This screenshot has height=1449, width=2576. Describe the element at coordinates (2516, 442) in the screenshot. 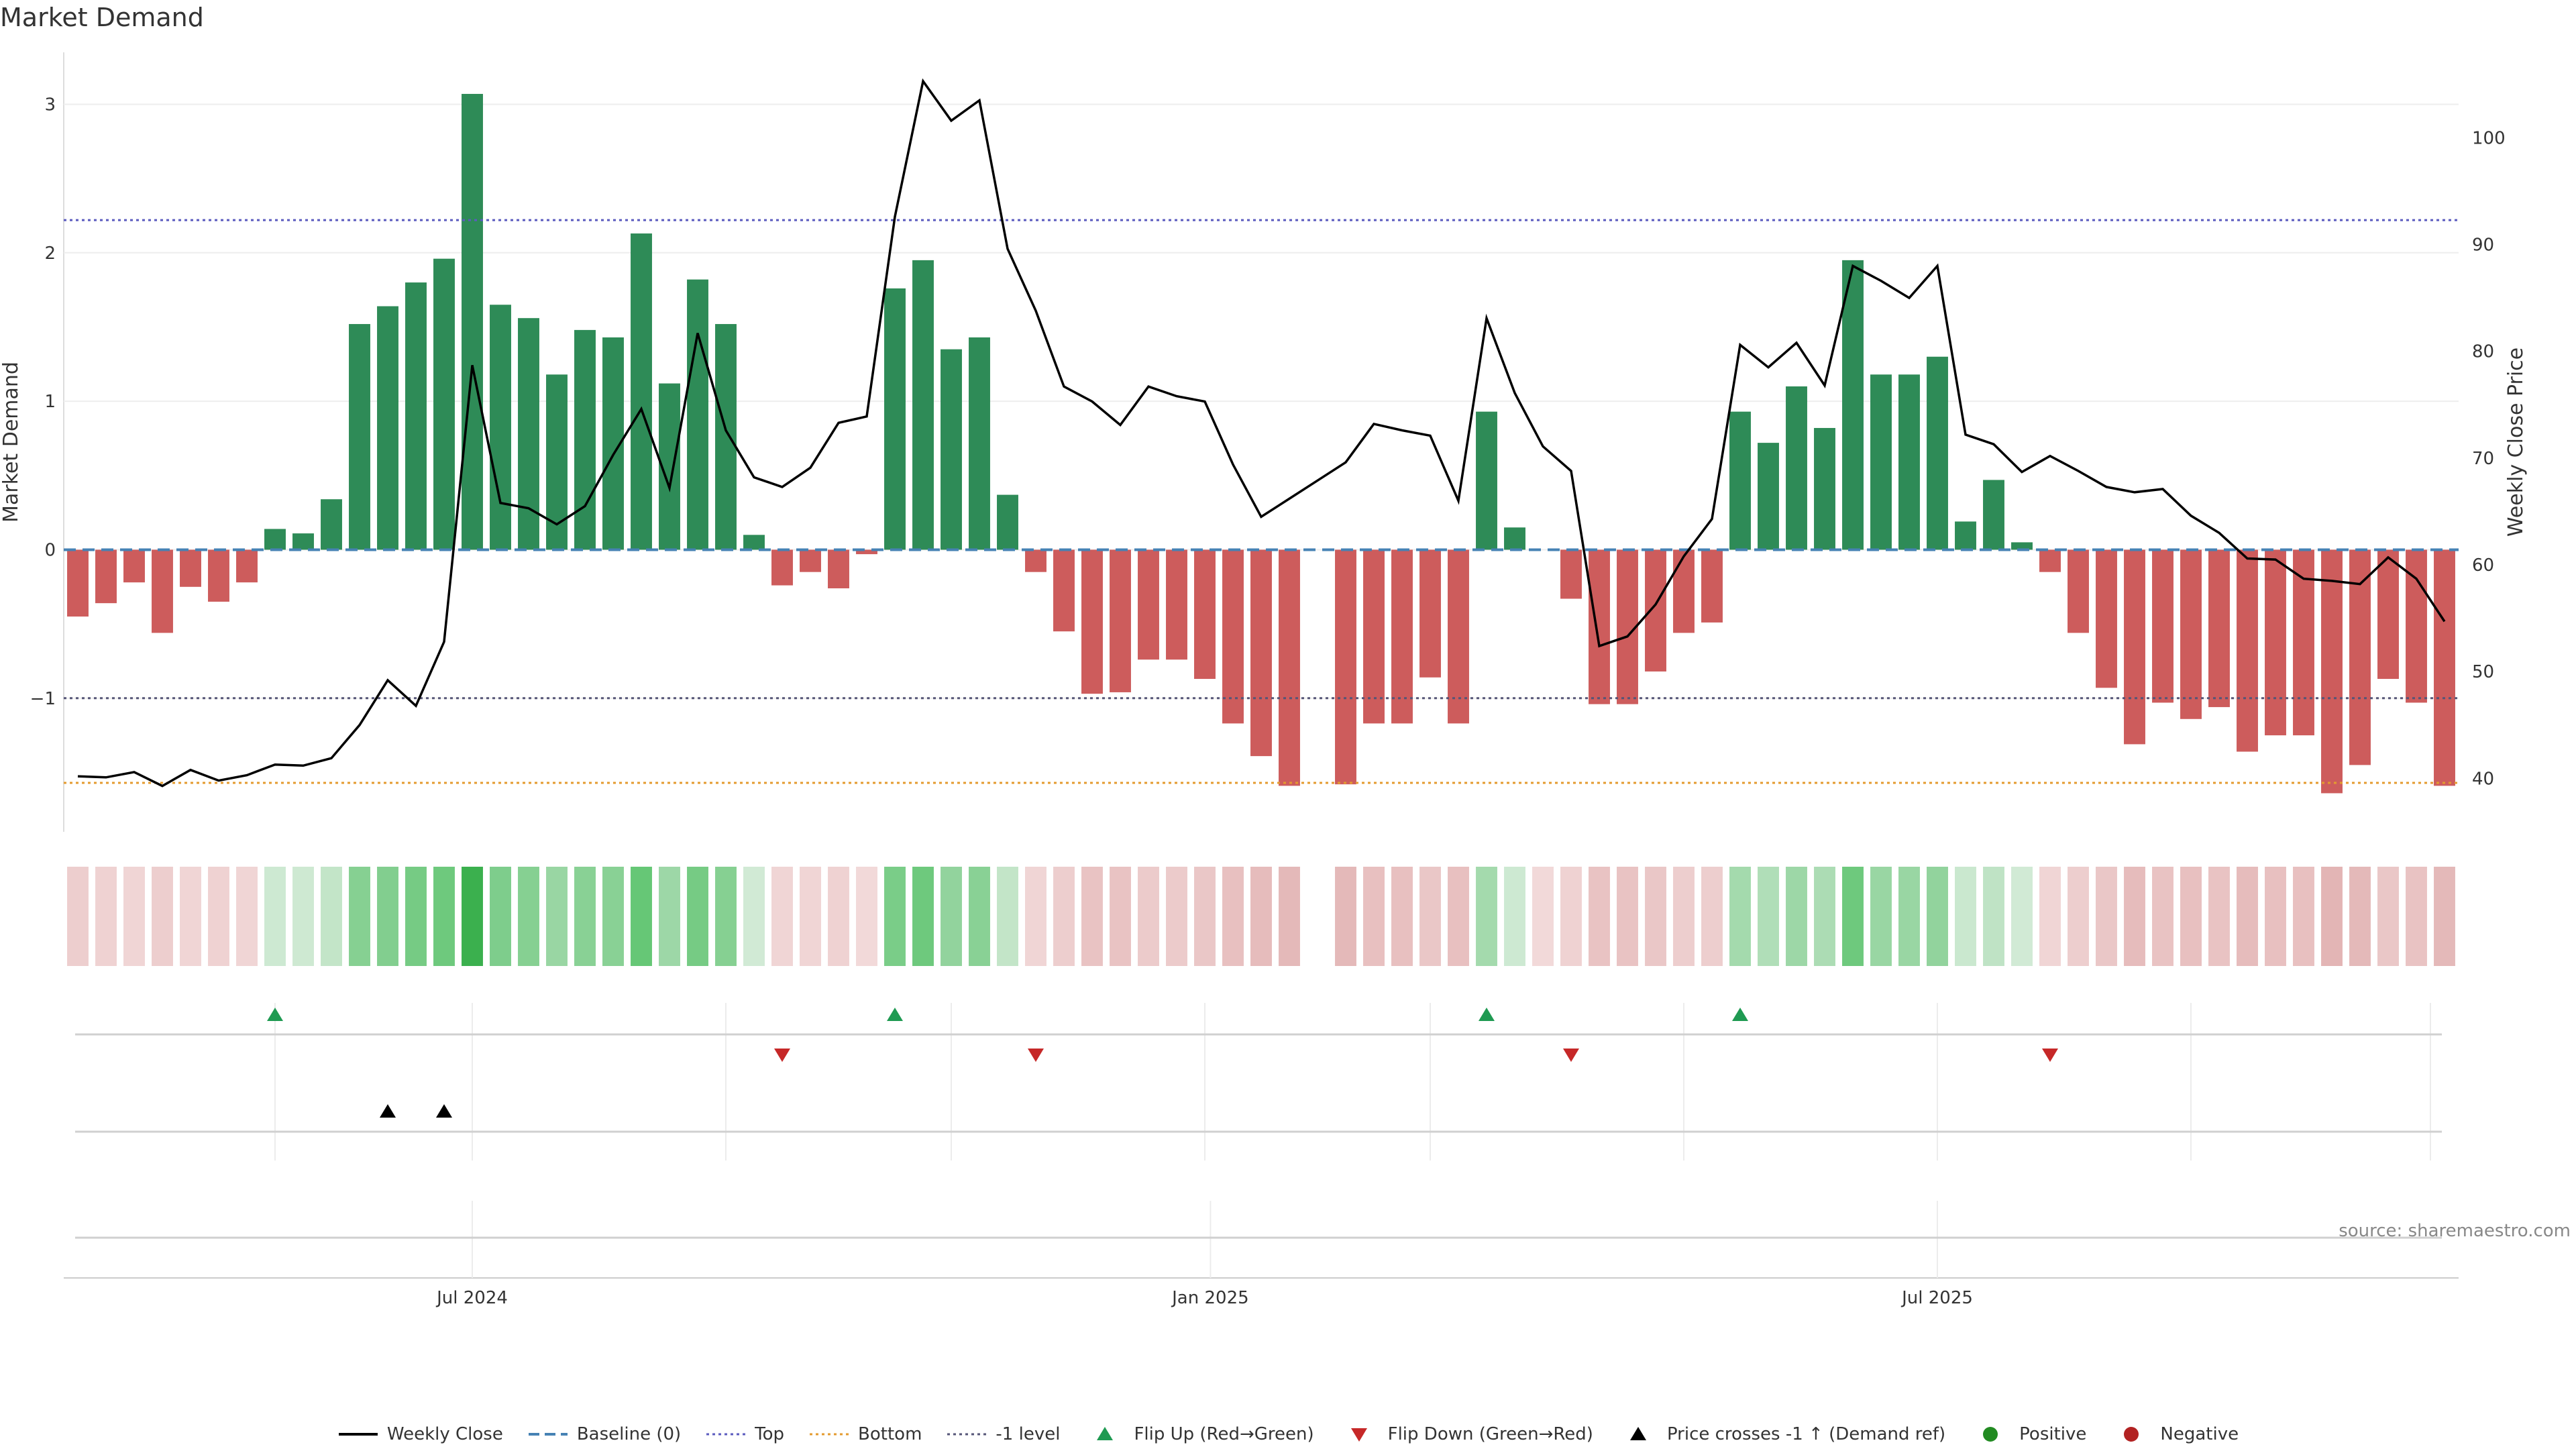

I see `right-axis-title: Weekly Close Price` at that location.